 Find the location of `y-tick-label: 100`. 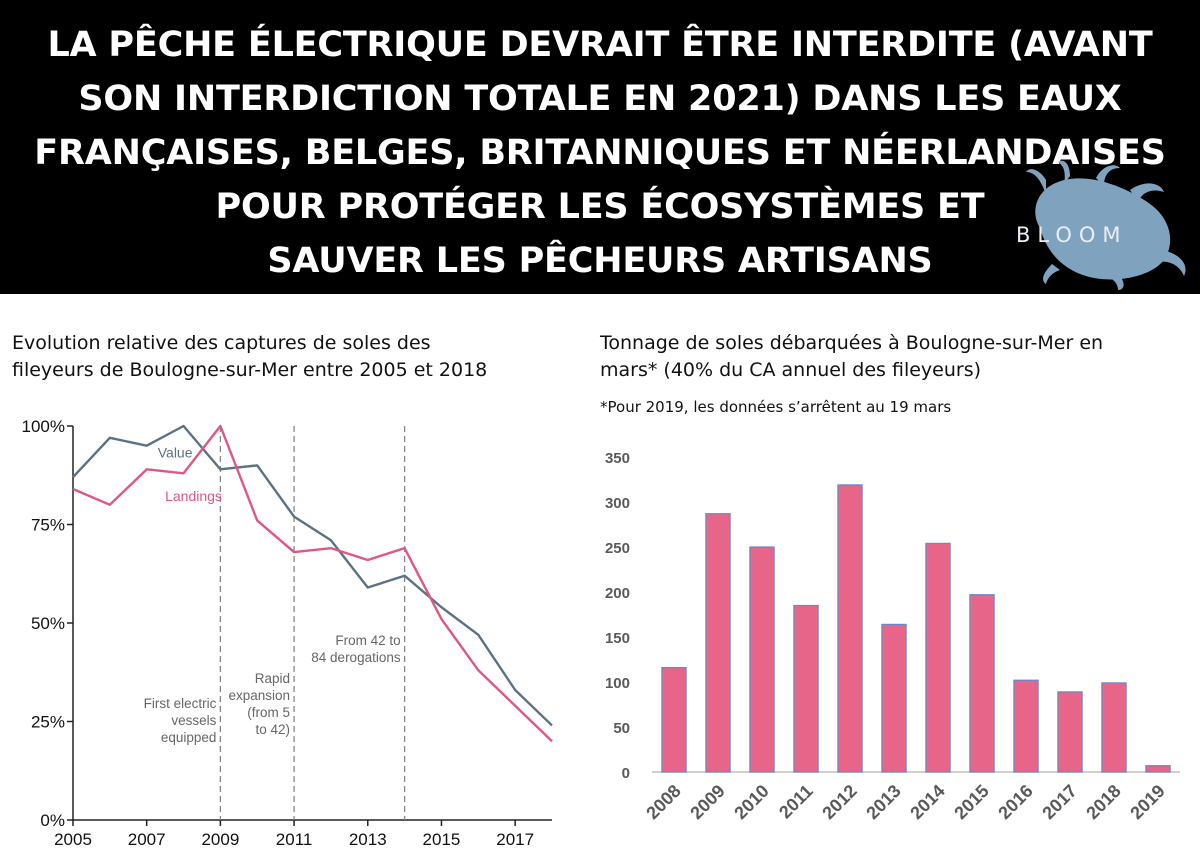

y-tick-label: 100 is located at coordinates (617, 683).